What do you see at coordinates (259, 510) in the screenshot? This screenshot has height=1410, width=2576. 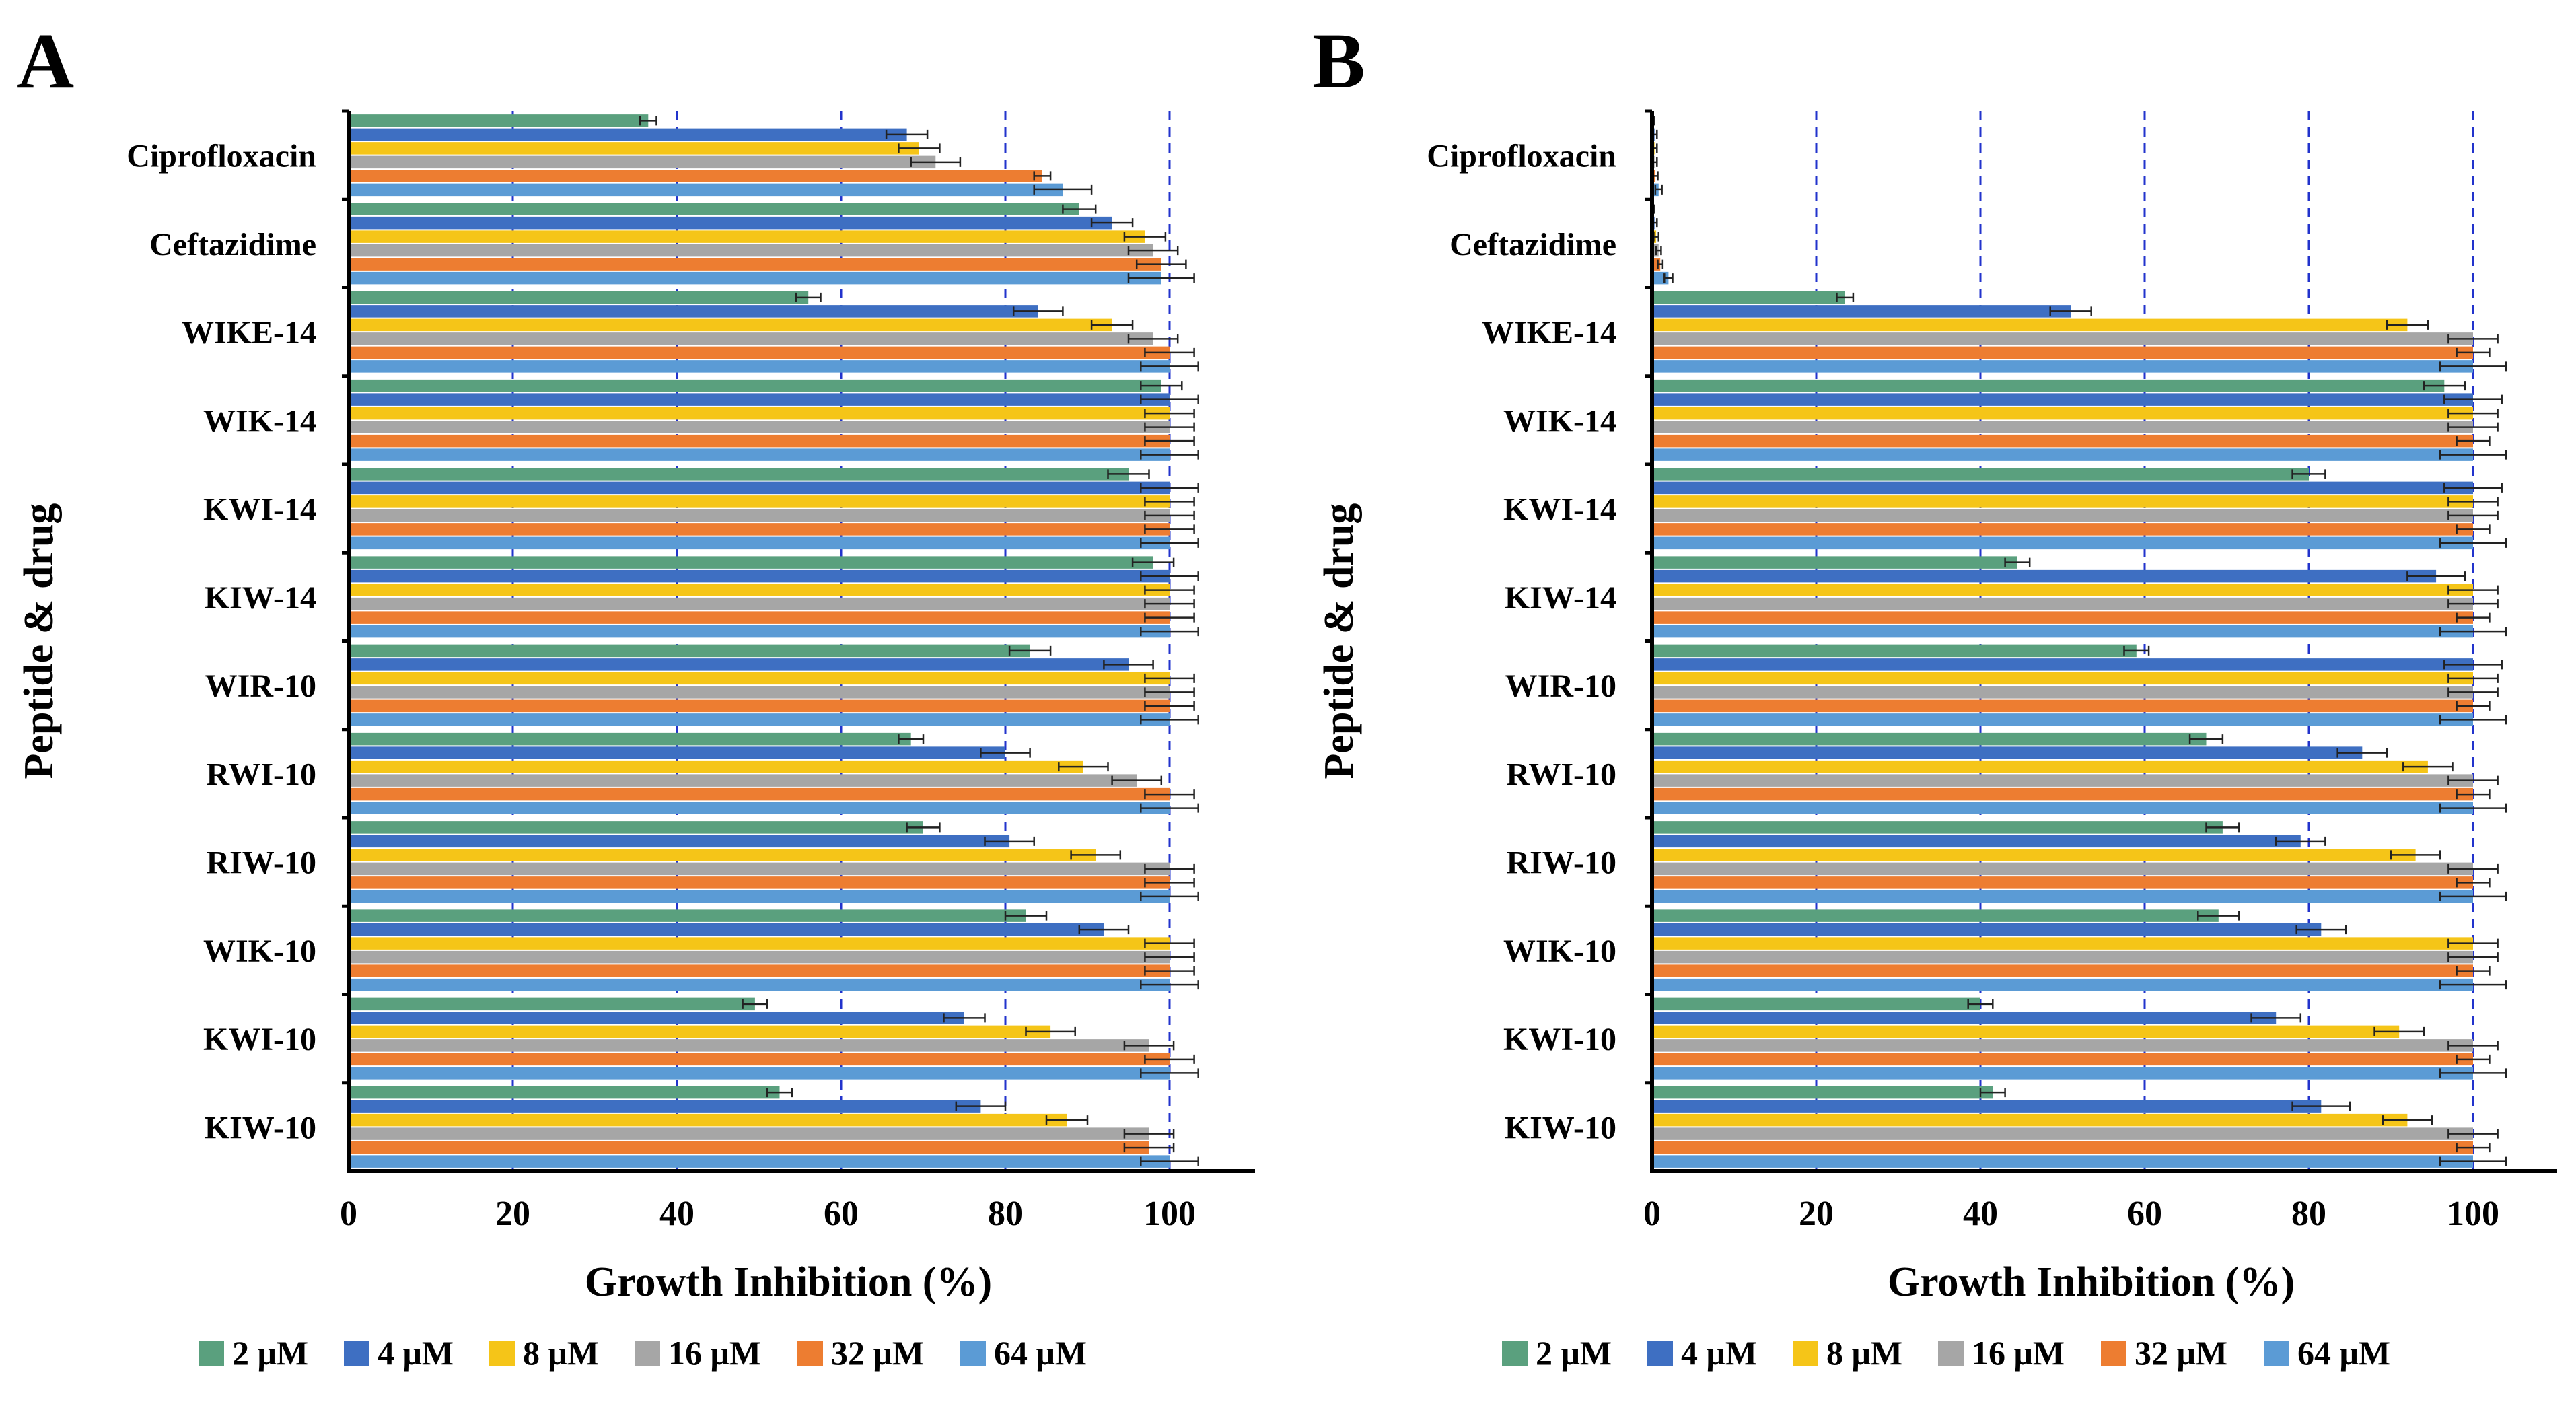 I see `category-label-a-4: KWI-14` at bounding box center [259, 510].